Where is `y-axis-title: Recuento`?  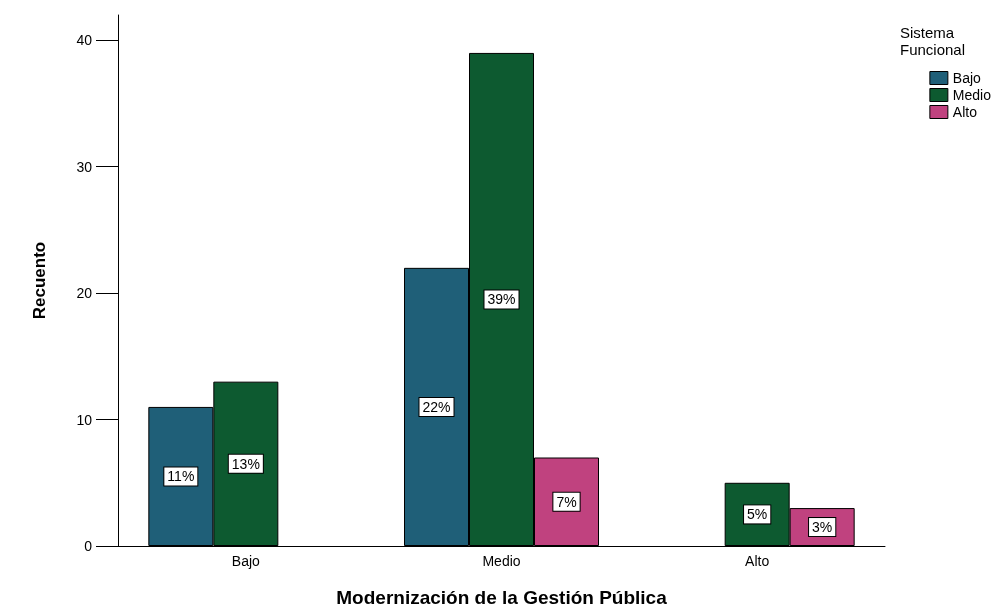
y-axis-title: Recuento is located at coordinates (39, 280).